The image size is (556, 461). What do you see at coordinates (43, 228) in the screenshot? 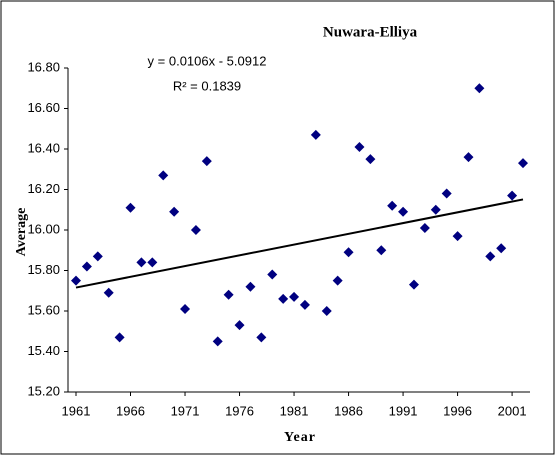
I see `y-tick-label: 16.00` at bounding box center [43, 228].